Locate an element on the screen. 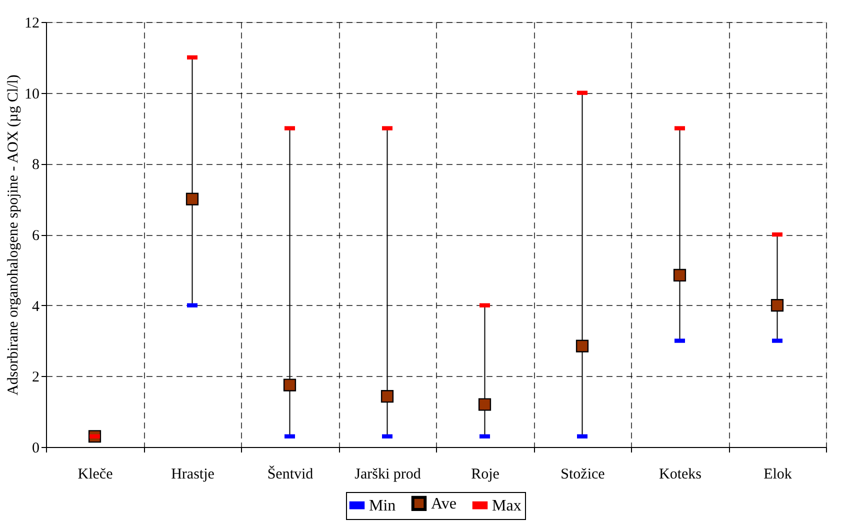 The image size is (851, 524). x-tick-label: Kleče is located at coordinates (96, 474).